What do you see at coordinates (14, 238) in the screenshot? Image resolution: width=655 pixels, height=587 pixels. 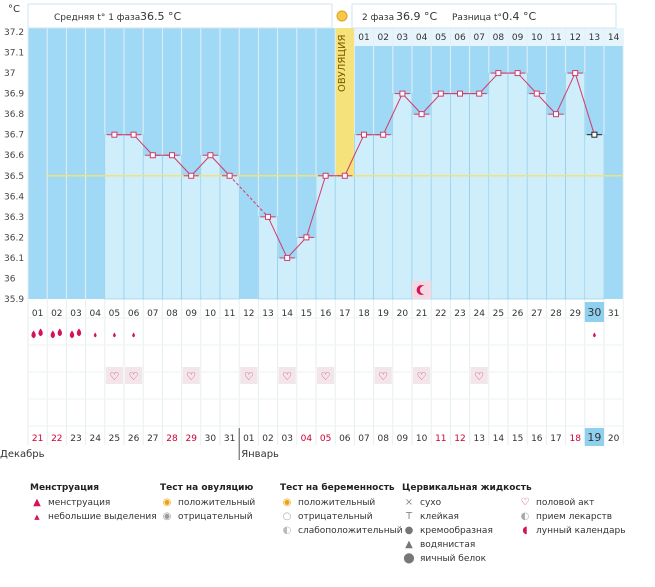 I see `y-tick-label: 36.2` at bounding box center [14, 238].